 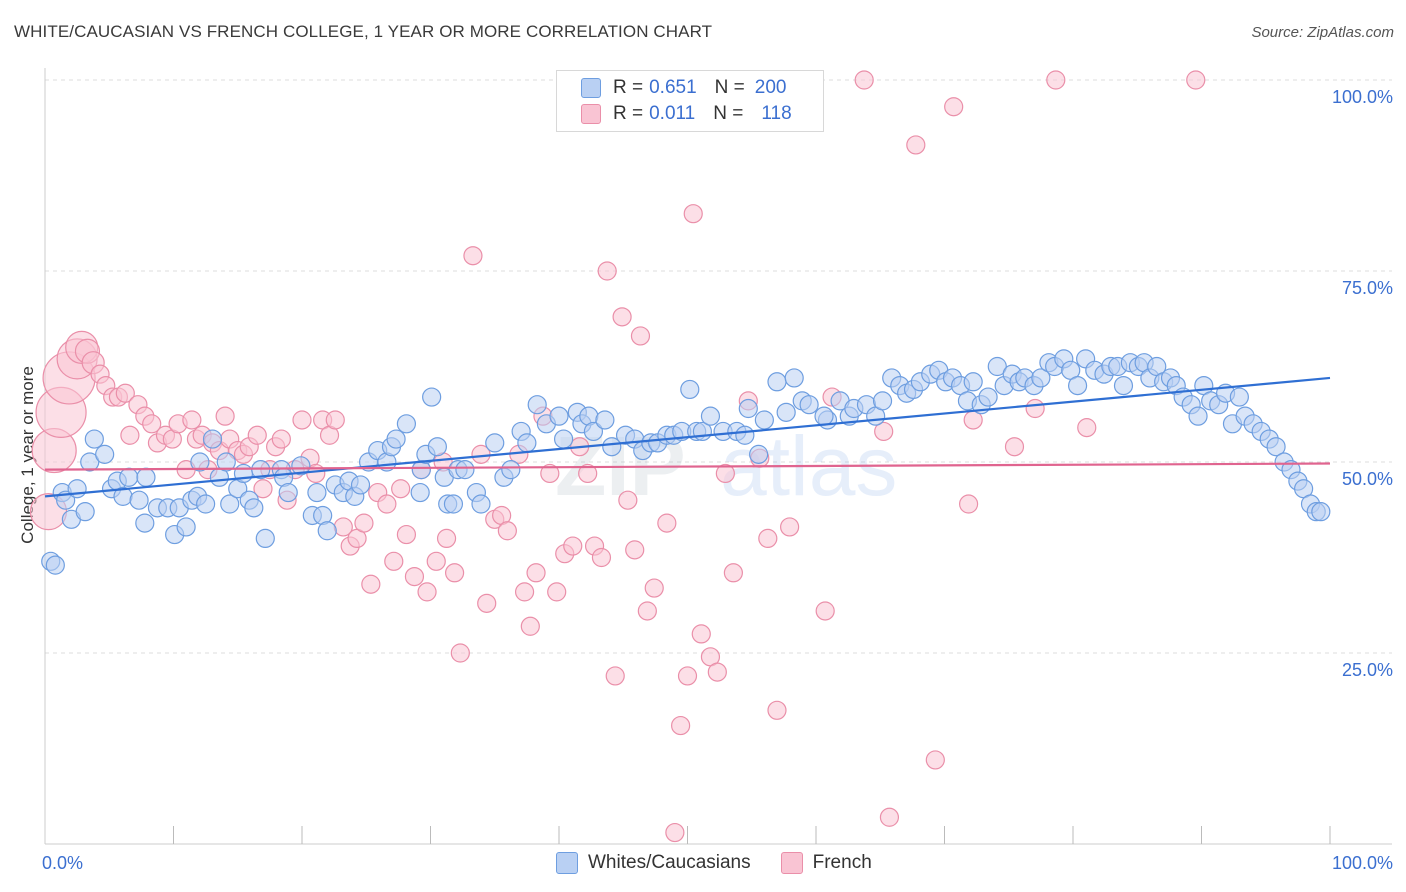 What do you see at coordinates (591, 114) in the screenshot?
I see `legend-swatch-french` at bounding box center [591, 114].